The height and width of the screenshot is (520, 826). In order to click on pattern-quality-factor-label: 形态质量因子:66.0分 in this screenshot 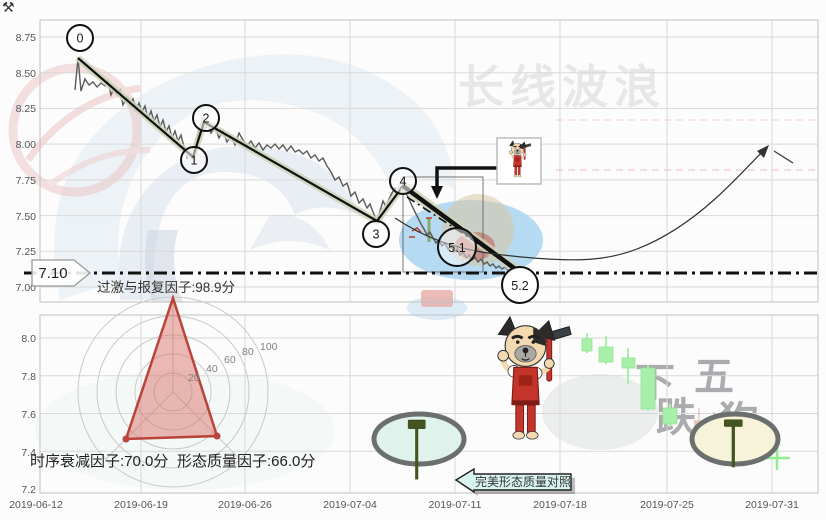, I will do `click(246, 461)`.